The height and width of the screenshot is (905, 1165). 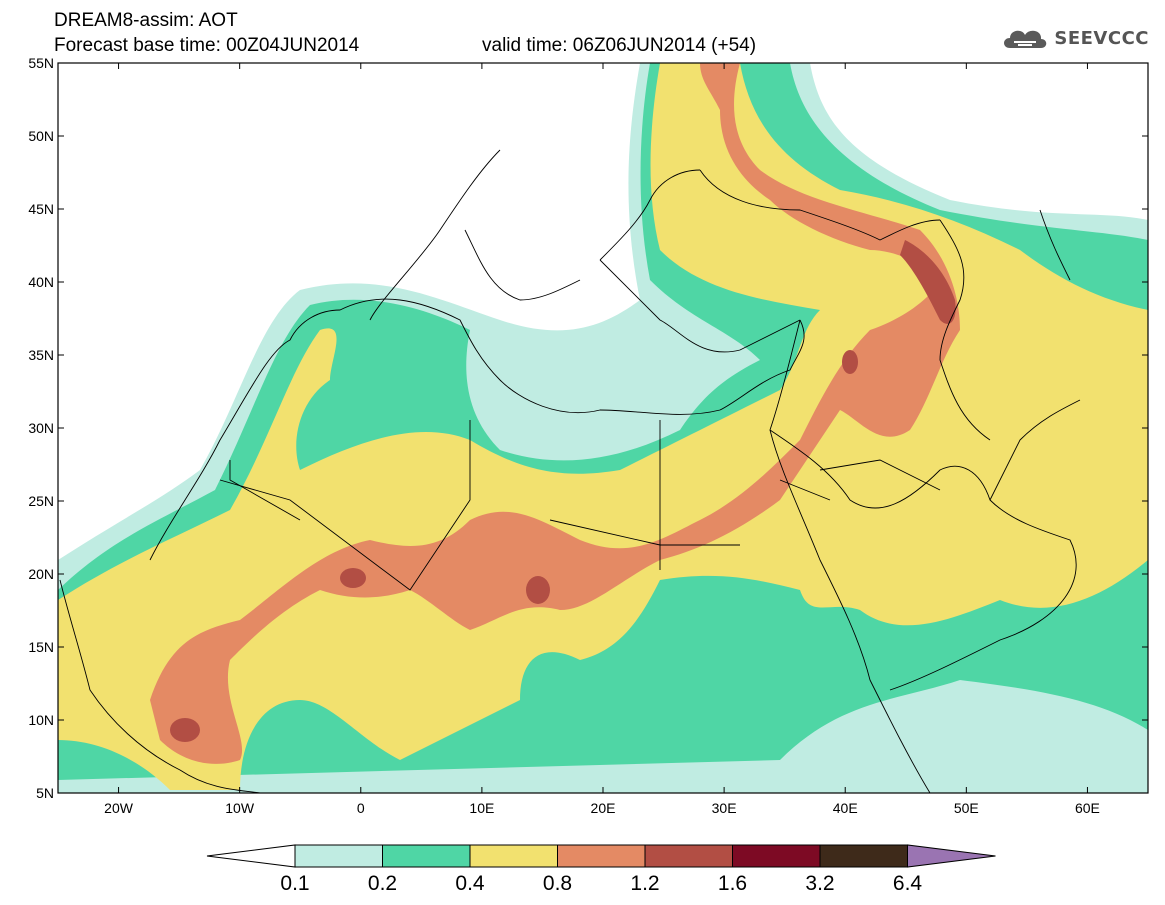 I want to click on lat-label-50N: 50N, so click(x=41, y=136).